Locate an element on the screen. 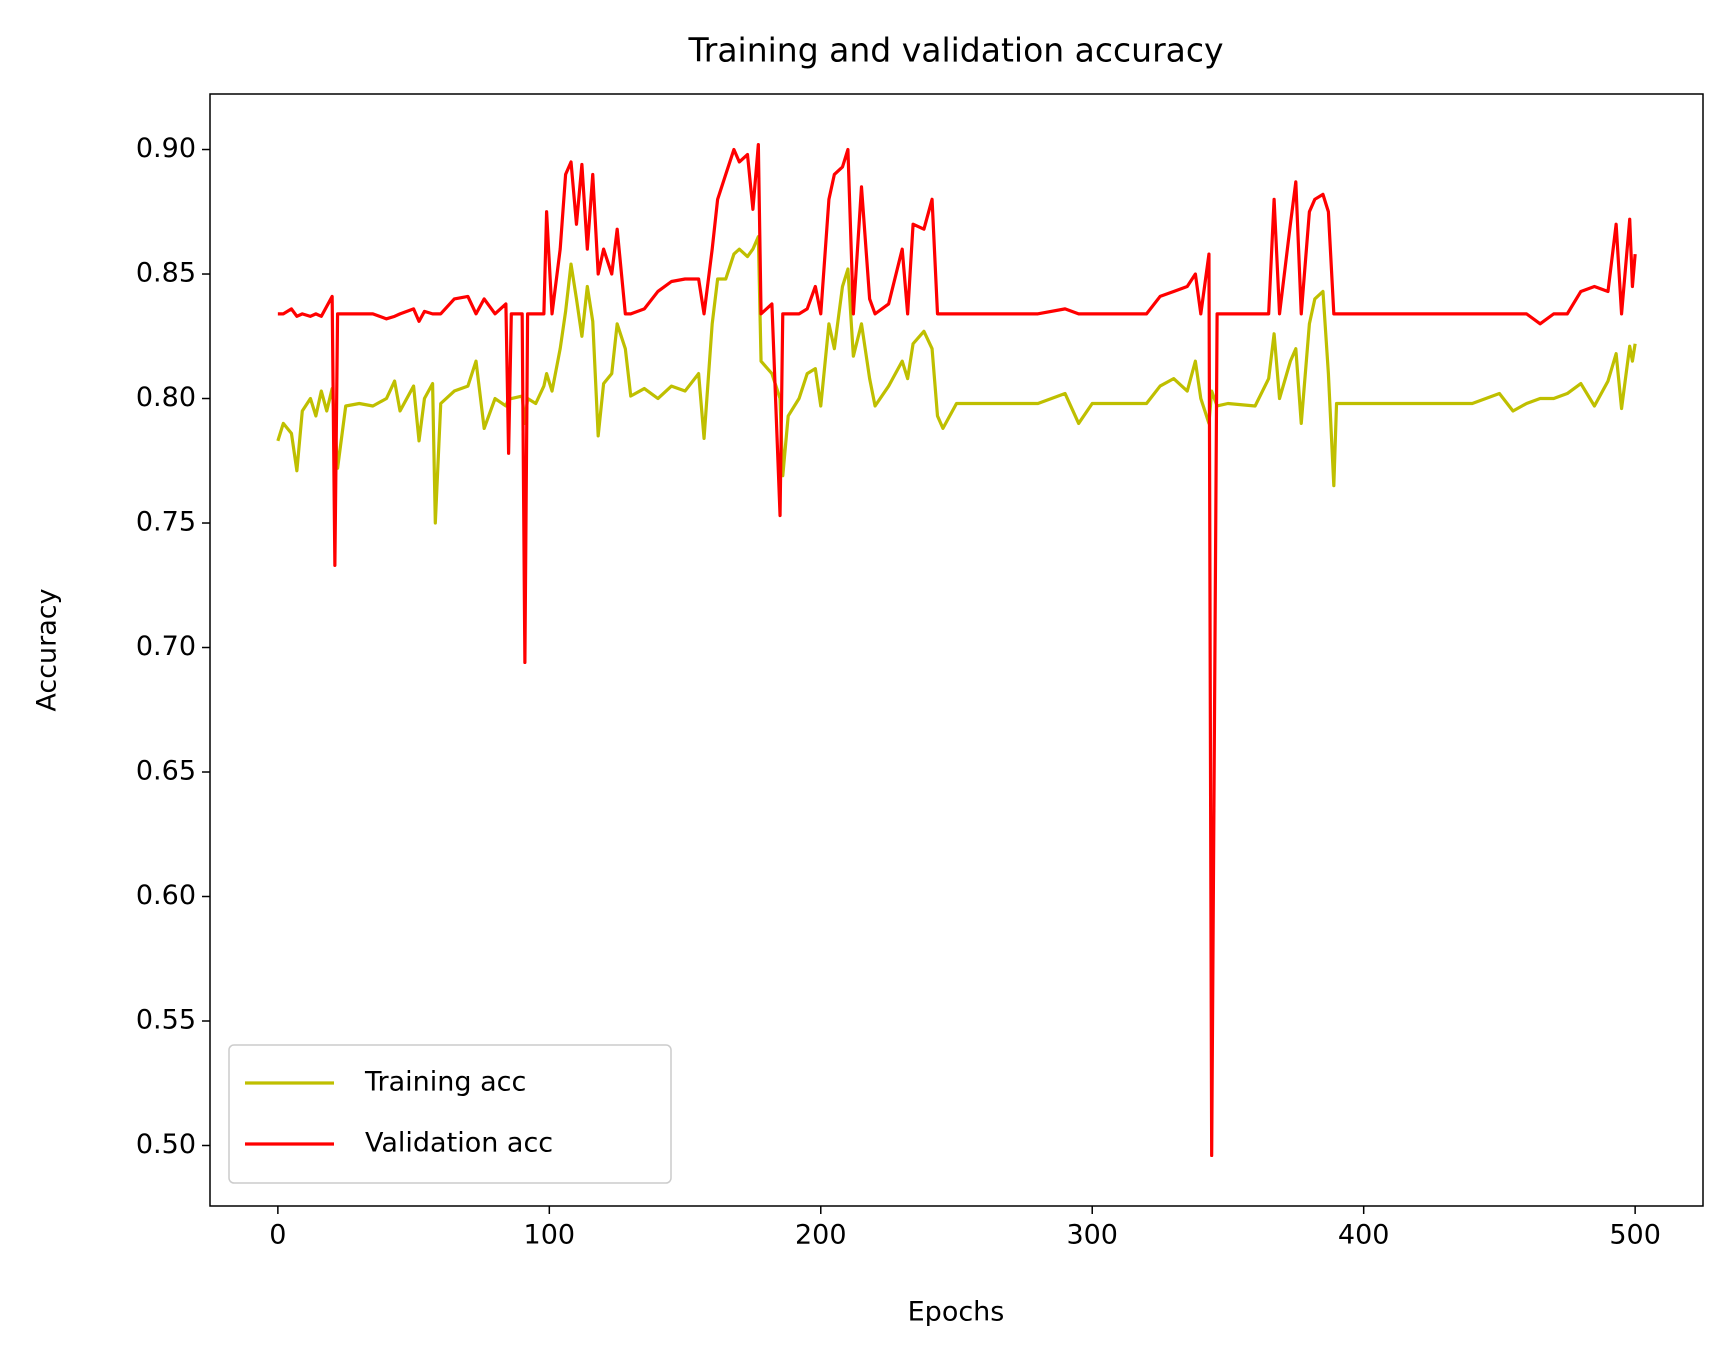 The width and height of the screenshot is (1726, 1357). y-tick-label: 0.90 is located at coordinates (166, 148).